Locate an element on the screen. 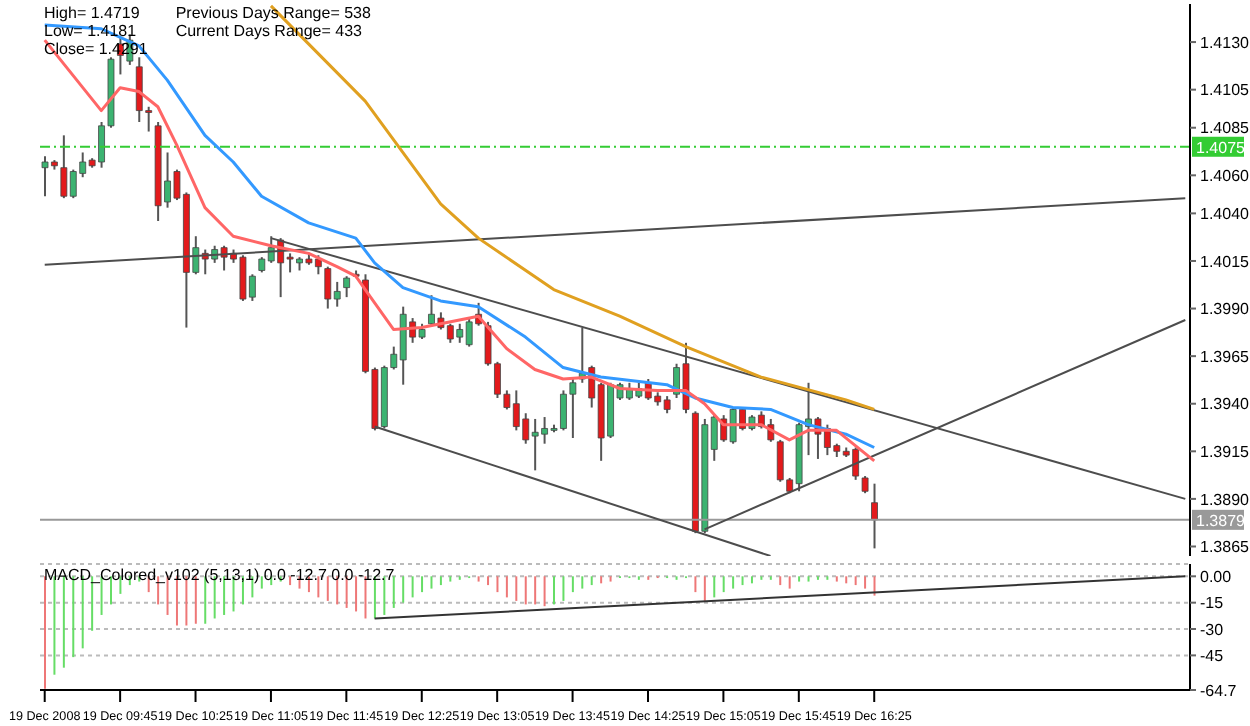 Image resolution: width=1250 pixels, height=726 pixels. y-tick-label: -15 is located at coordinates (1212, 603).